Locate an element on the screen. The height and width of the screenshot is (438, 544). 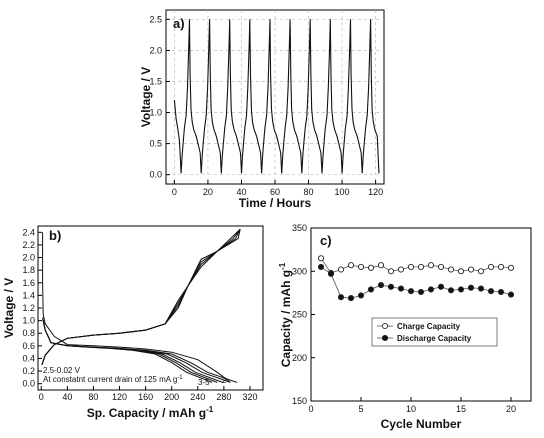
panel-b-curves is located at coordinates (141, 305).